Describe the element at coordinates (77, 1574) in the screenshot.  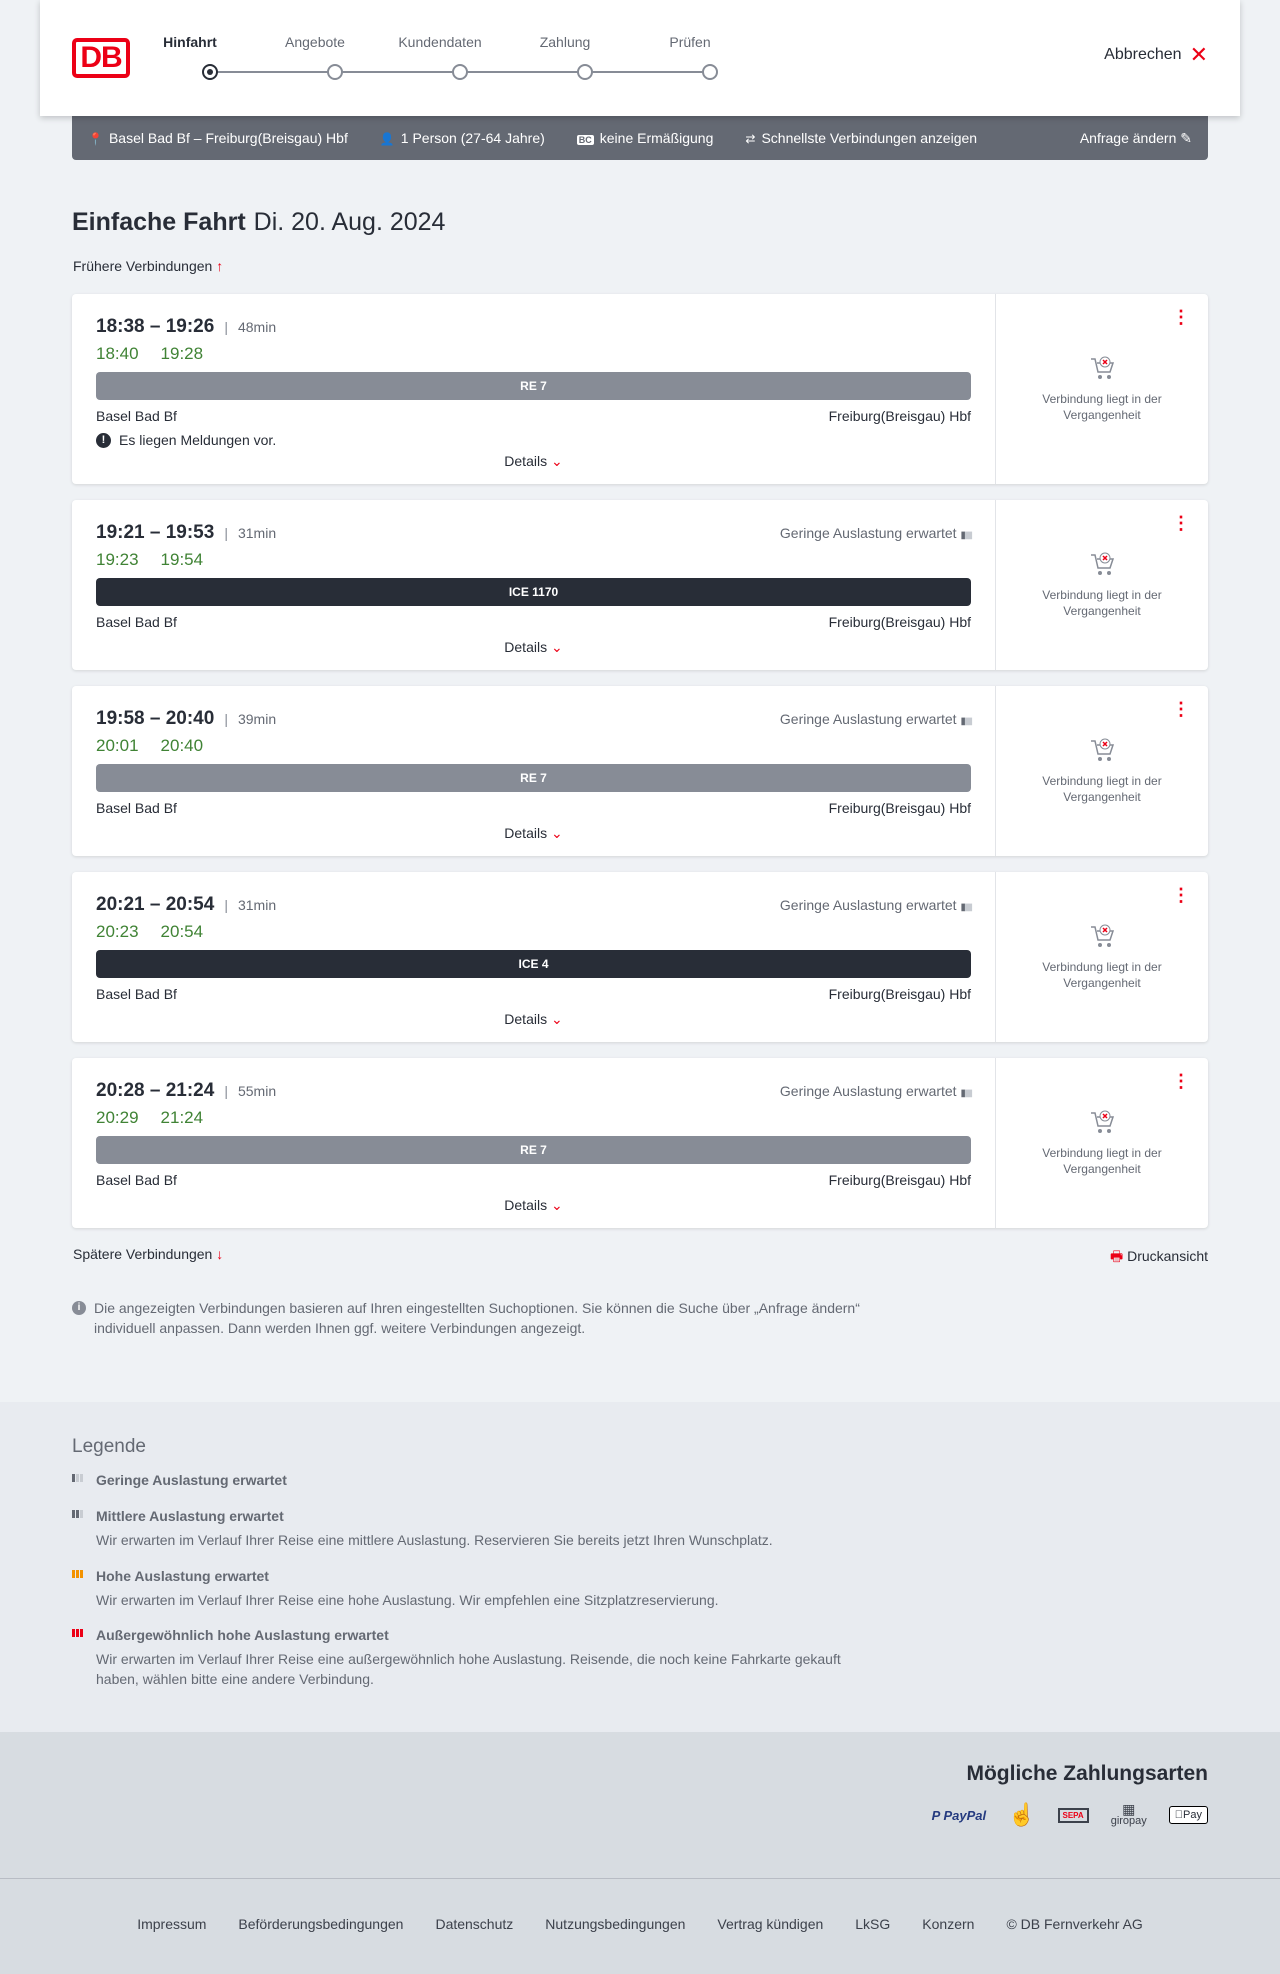
I see `occupancy-level-3-icon` at that location.